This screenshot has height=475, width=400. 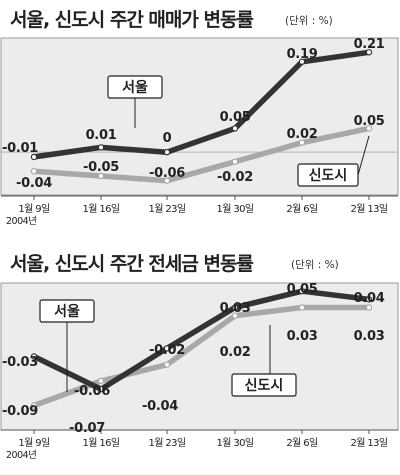 What do you see at coordinates (101, 135) in the screenshot?
I see `data-label: 0.01` at bounding box center [101, 135].